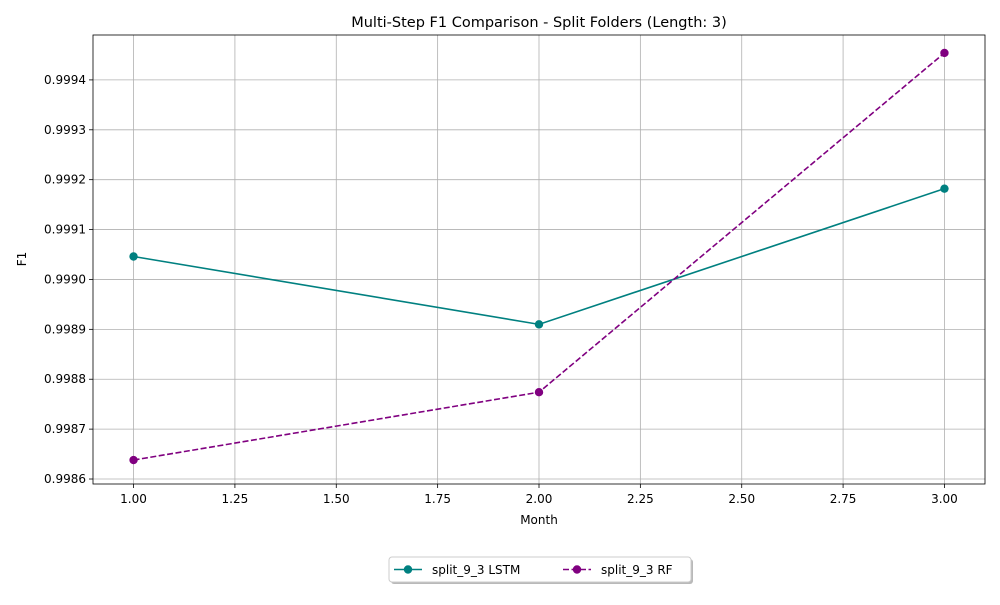  What do you see at coordinates (336, 499) in the screenshot?
I see `x-tick-label: 1.50` at bounding box center [336, 499].